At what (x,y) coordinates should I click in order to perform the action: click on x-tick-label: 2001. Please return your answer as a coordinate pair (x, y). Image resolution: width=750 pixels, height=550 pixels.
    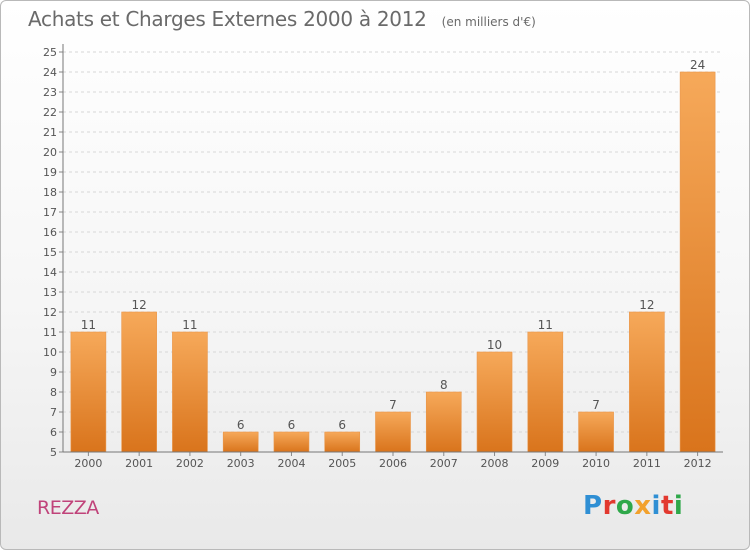
    Looking at the image, I should click on (139, 463).